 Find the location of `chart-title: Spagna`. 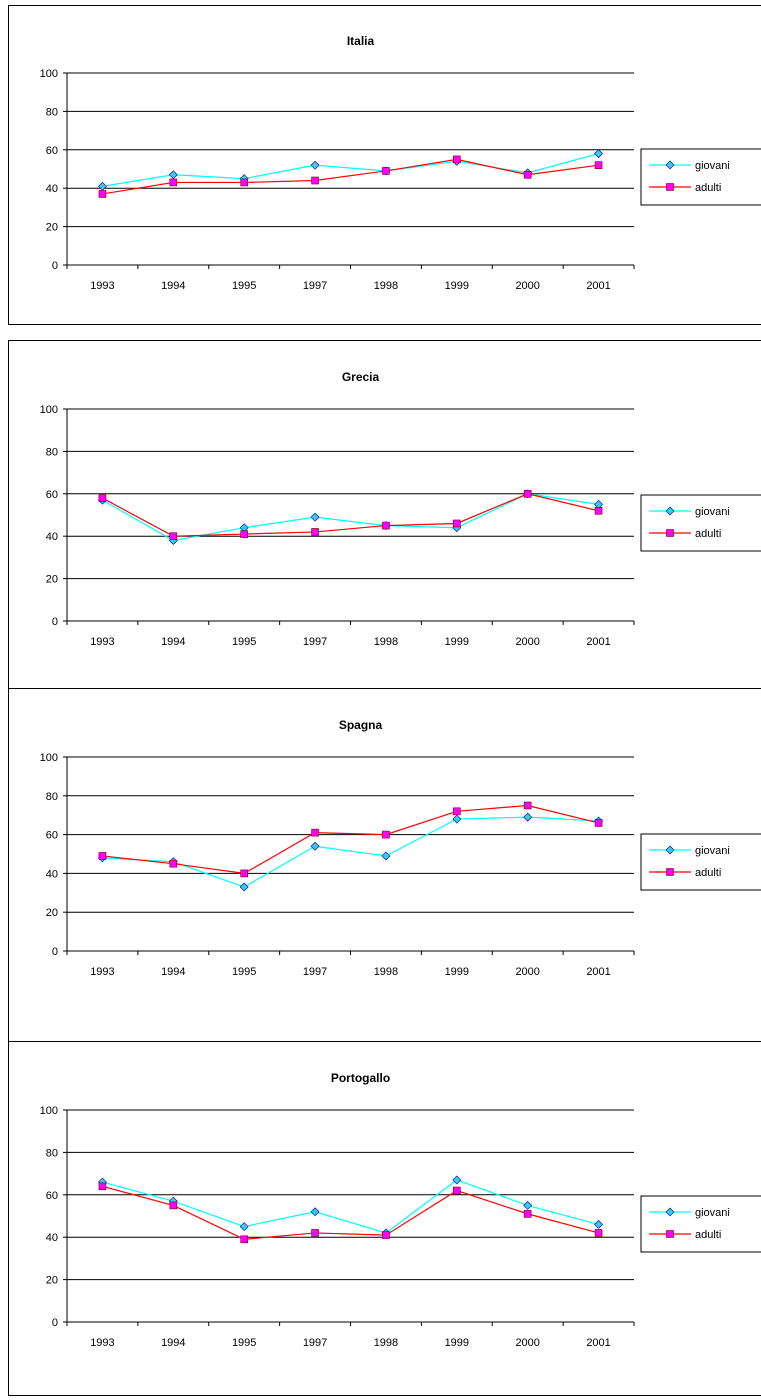

chart-title: Spagna is located at coordinates (361, 725).